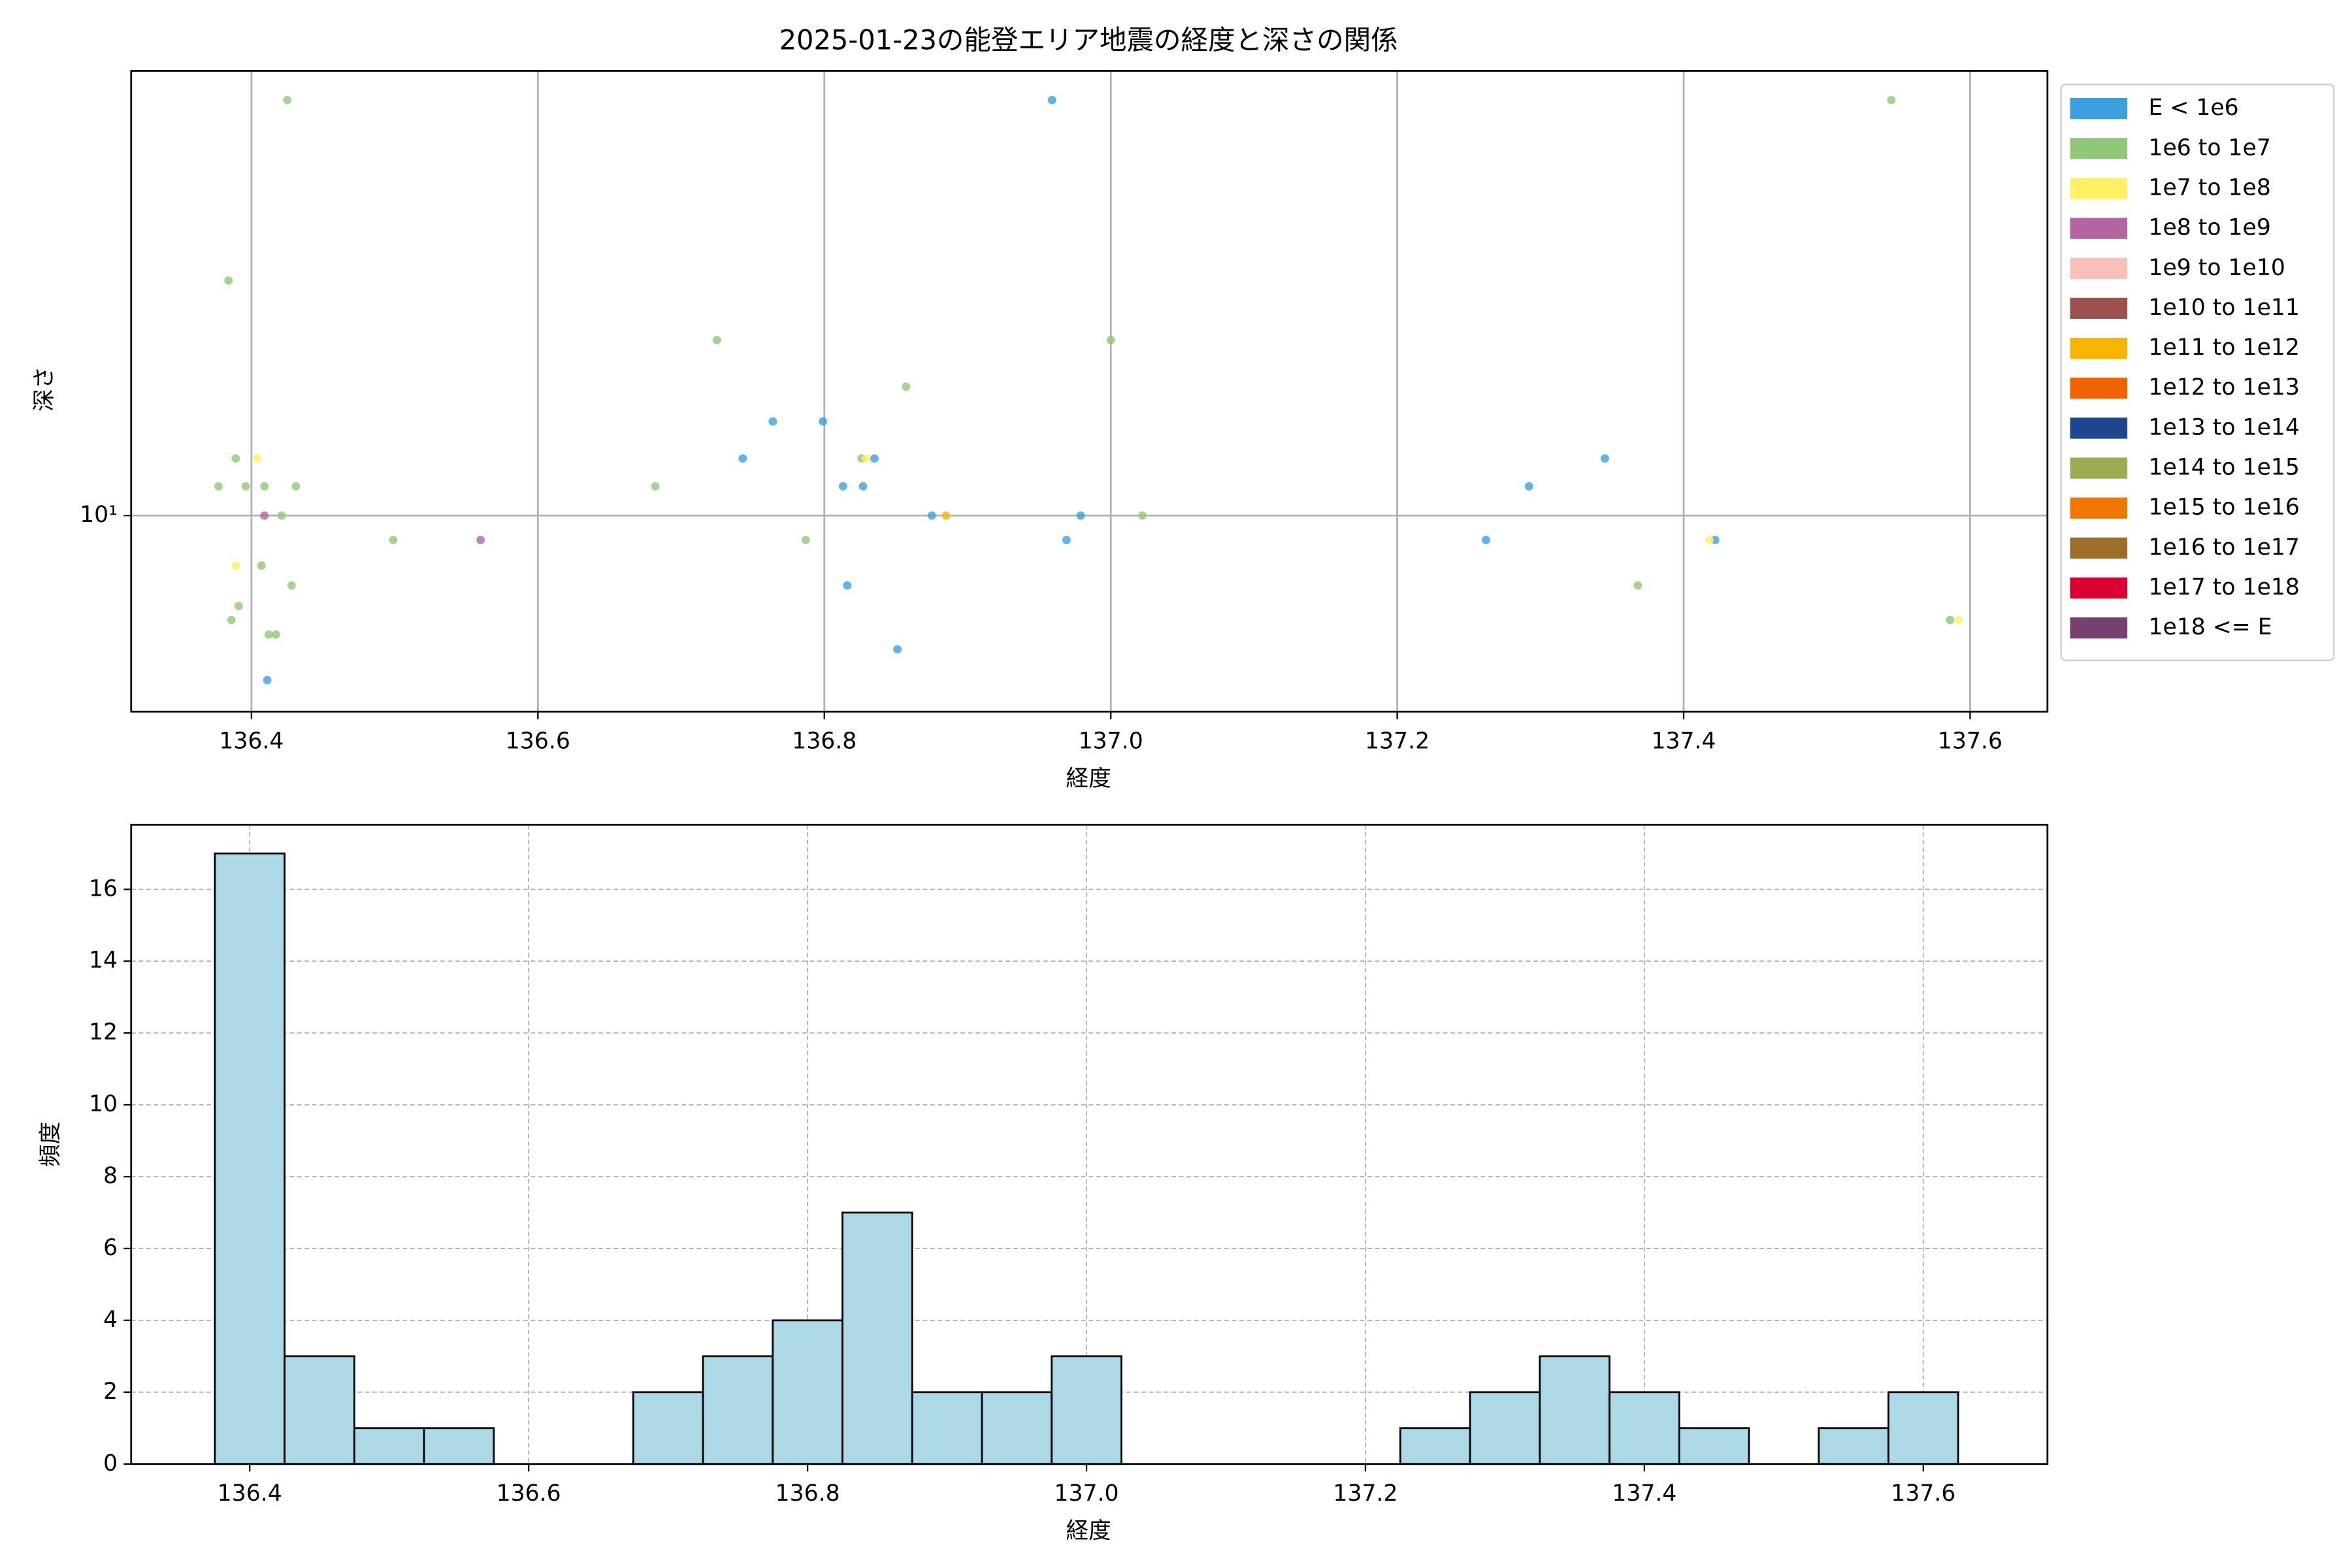 This screenshot has width=2352, height=1568. What do you see at coordinates (103, 960) in the screenshot?
I see `y-tick-label: 14` at bounding box center [103, 960].